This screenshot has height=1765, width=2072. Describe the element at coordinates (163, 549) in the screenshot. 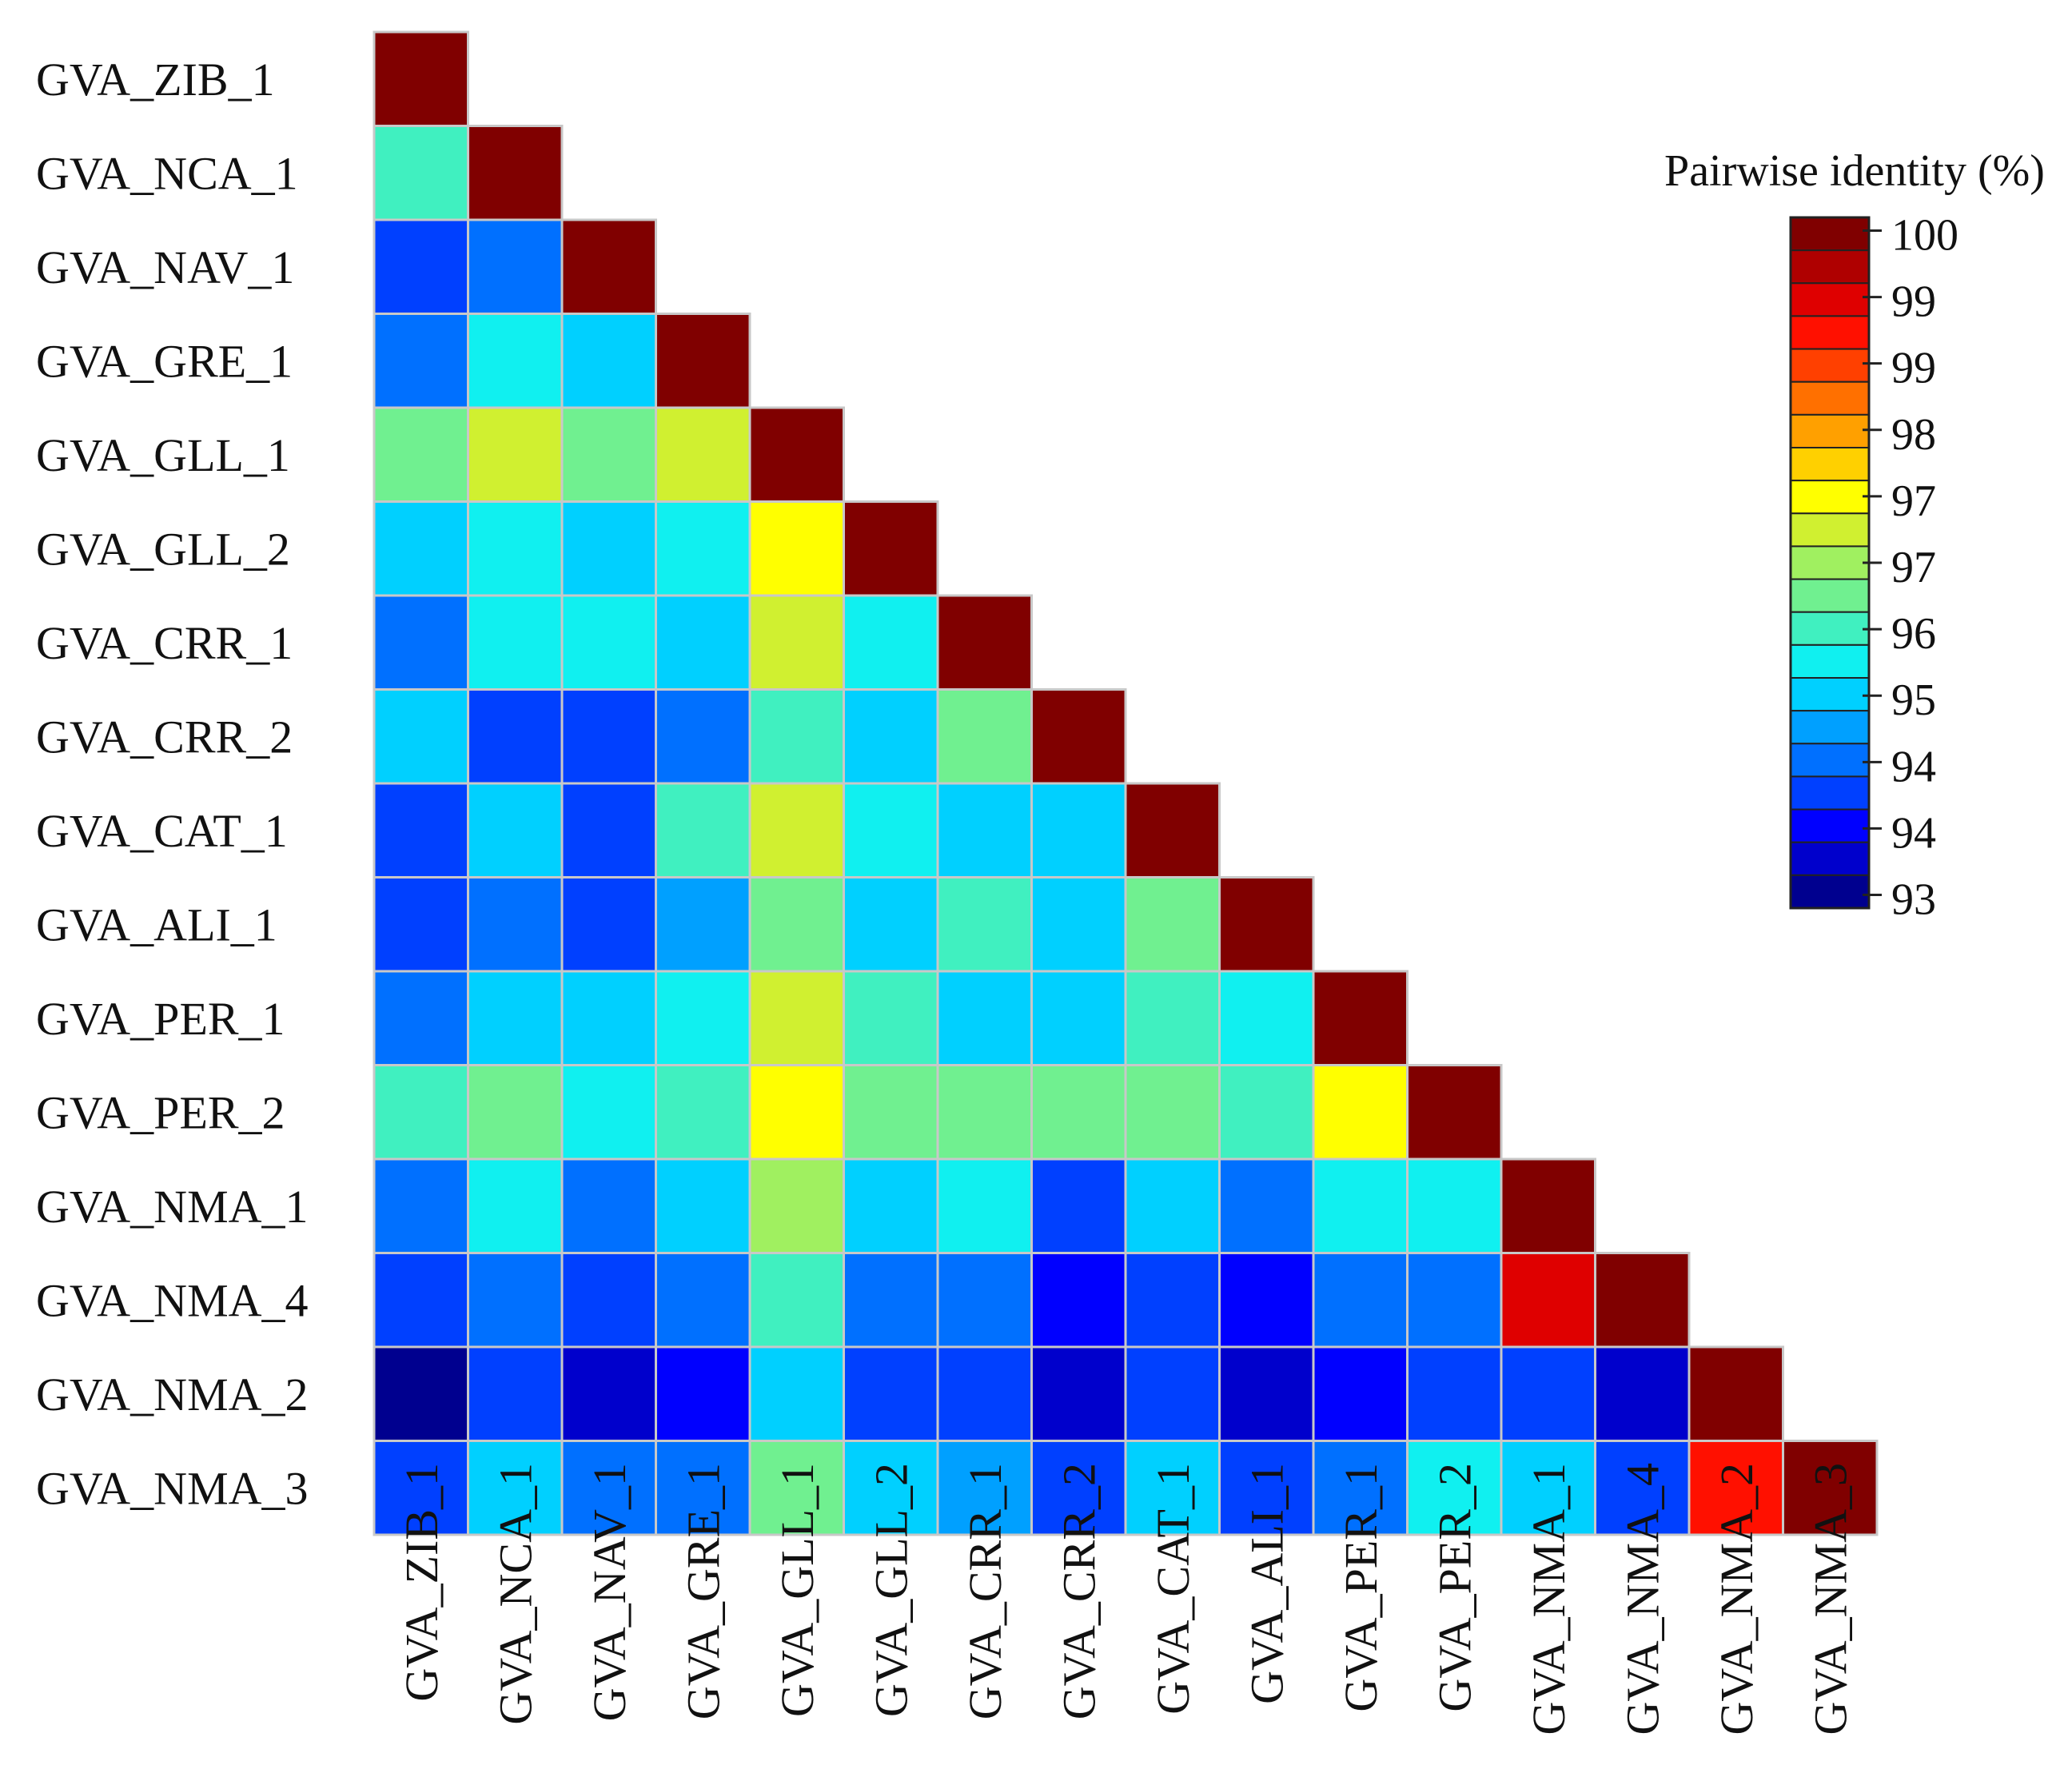

I see `row-label: GVA_GLL_2` at that location.